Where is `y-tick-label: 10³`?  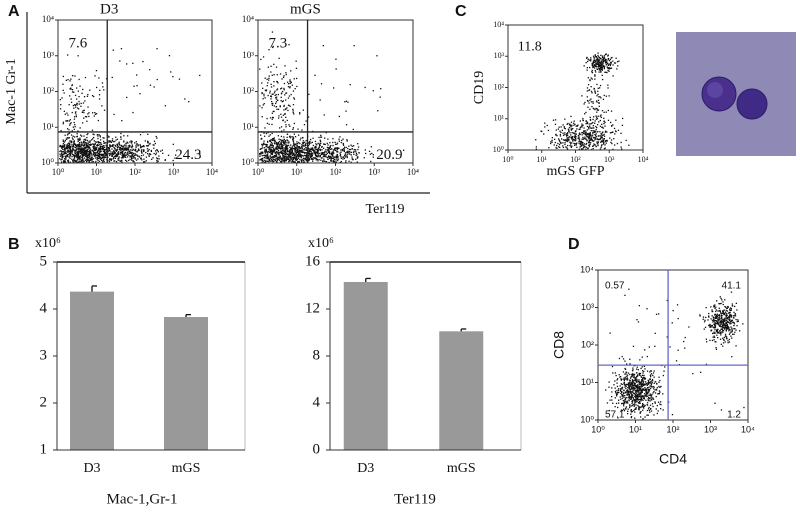 y-tick-label: 10³ is located at coordinates (248, 55).